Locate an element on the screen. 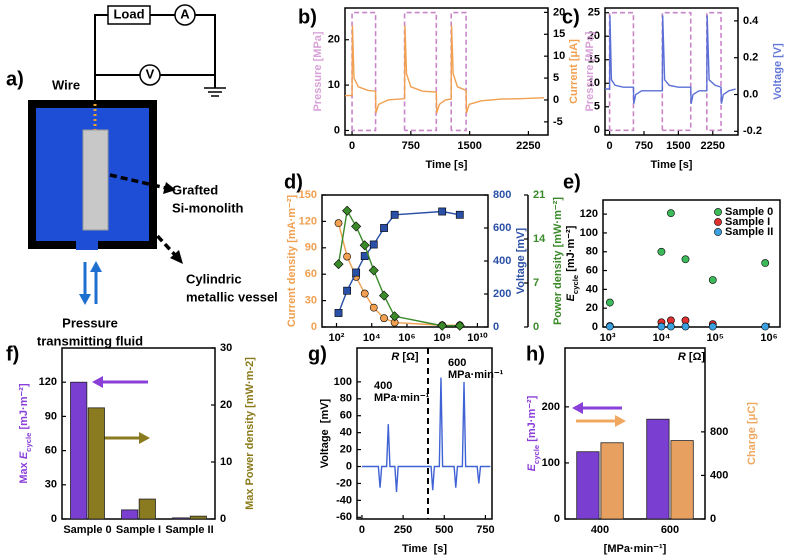 Image resolution: width=791 pixels, height=559 pixels. tick-label: 0.2 is located at coordinates (750, 58).